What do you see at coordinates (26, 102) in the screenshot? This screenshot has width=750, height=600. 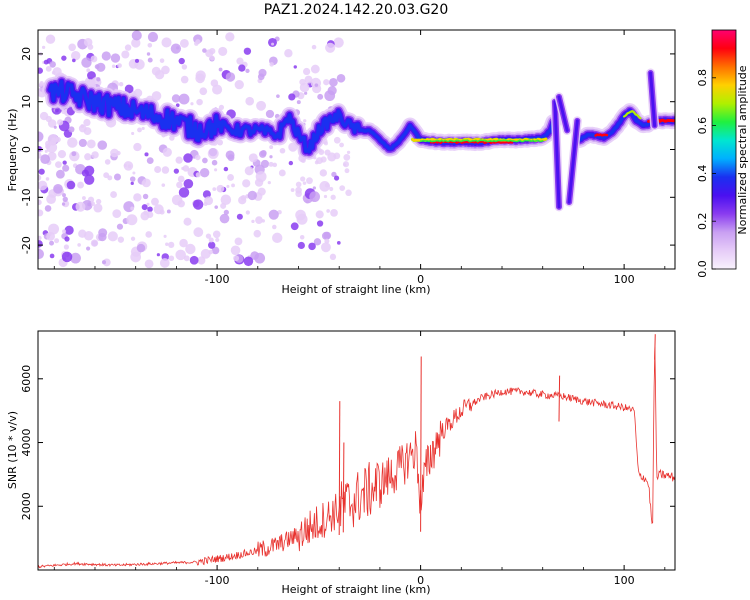 I see `y-tick-label: 10` at bounding box center [26, 102].